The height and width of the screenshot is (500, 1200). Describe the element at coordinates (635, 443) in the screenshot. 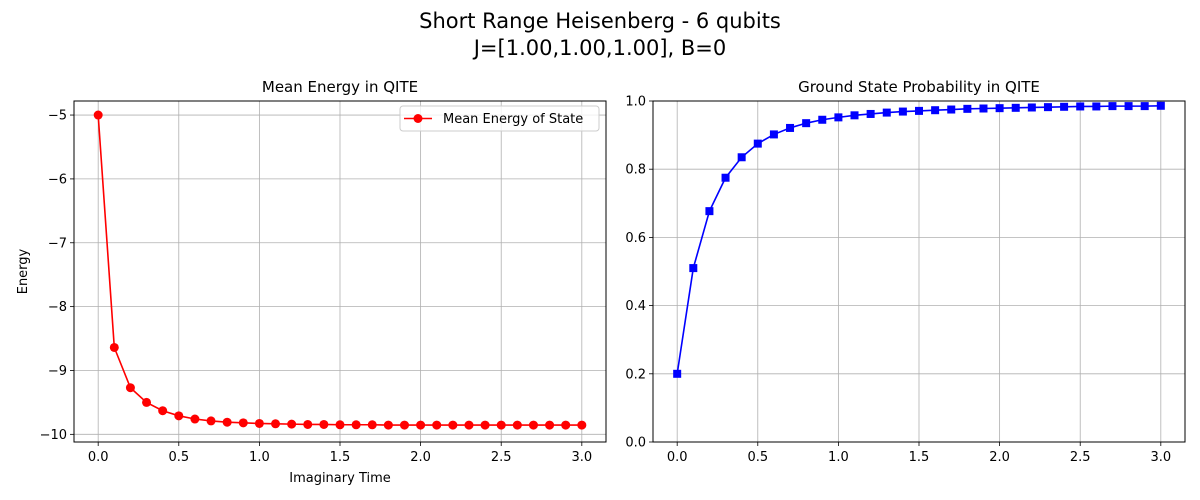

I see `probability-y-tick-label: 0.0` at that location.